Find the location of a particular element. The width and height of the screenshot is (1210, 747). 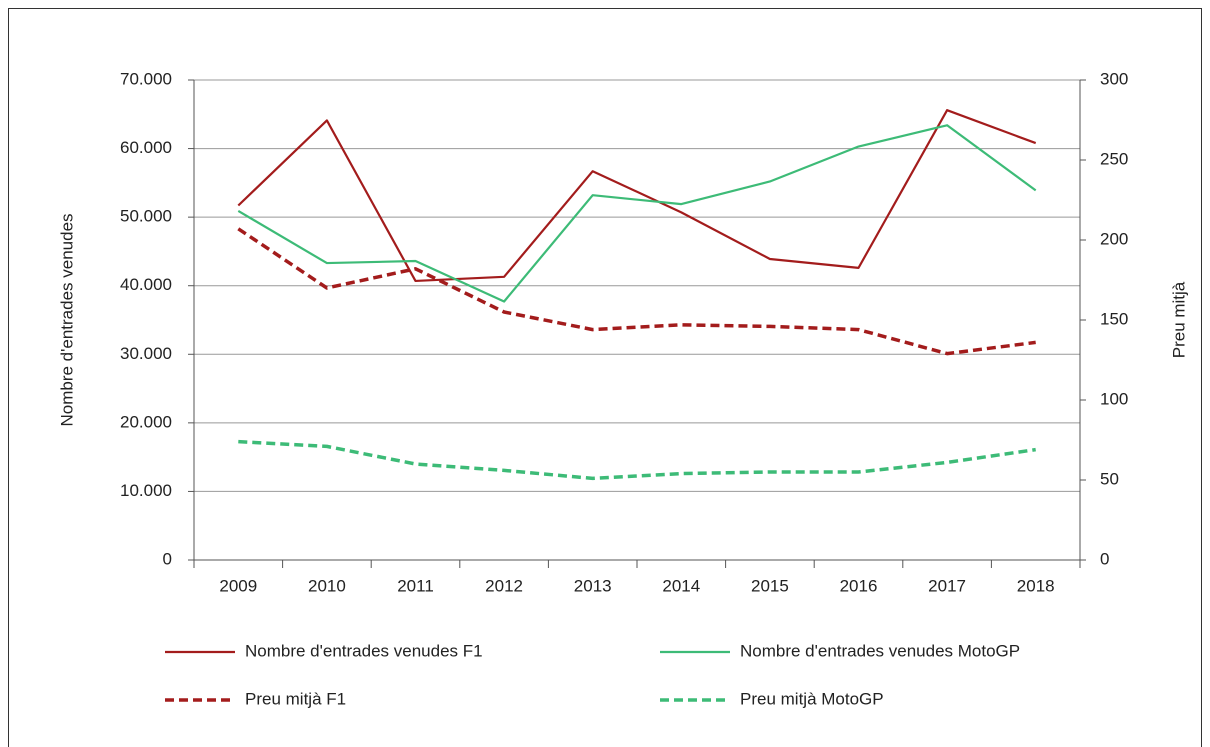

y-tick-label: 70.000 is located at coordinates (146, 78).